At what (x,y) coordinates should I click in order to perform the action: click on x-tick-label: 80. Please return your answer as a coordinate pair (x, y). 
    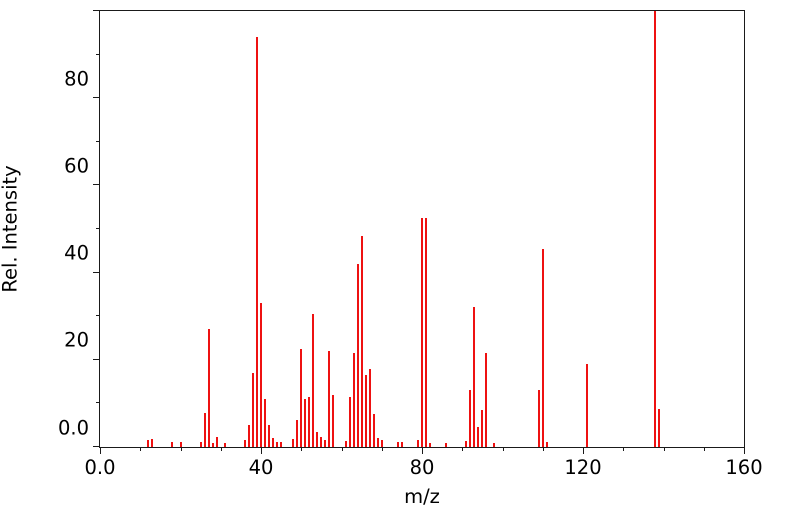
    Looking at the image, I should click on (422, 467).